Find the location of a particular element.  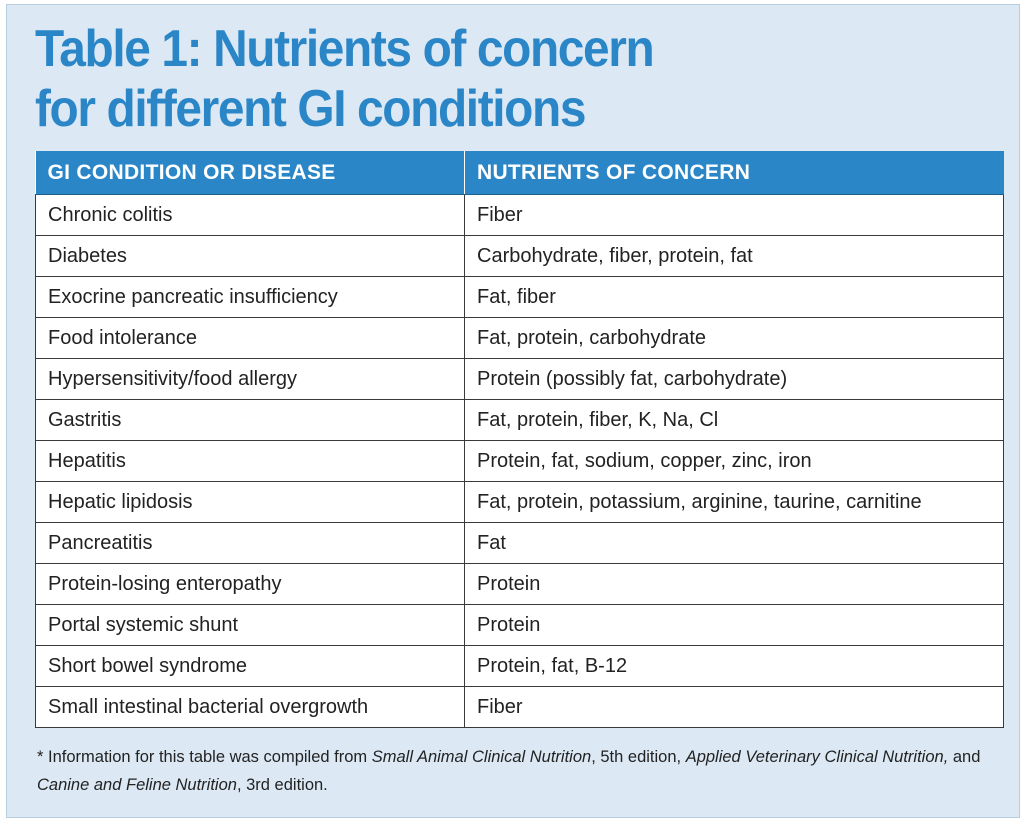

nutrients-cell: Protein (possibly fat, carbohydrate) is located at coordinates (734, 379).